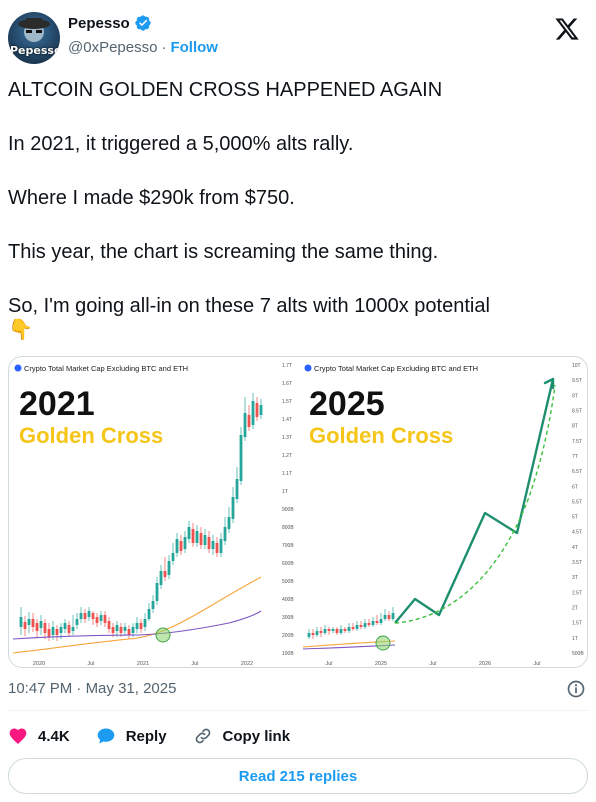 This screenshot has height=802, width=596. What do you see at coordinates (163, 635) in the screenshot?
I see `left-golden-cross-circle` at bounding box center [163, 635].